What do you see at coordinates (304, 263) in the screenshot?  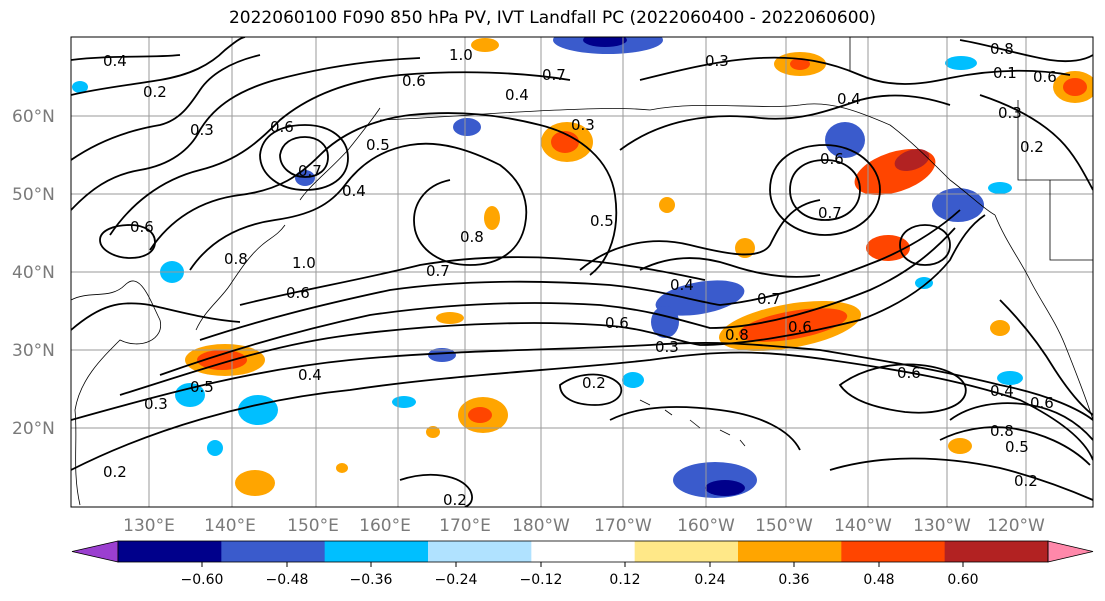 I see `contour-label: 1.0` at bounding box center [304, 263].